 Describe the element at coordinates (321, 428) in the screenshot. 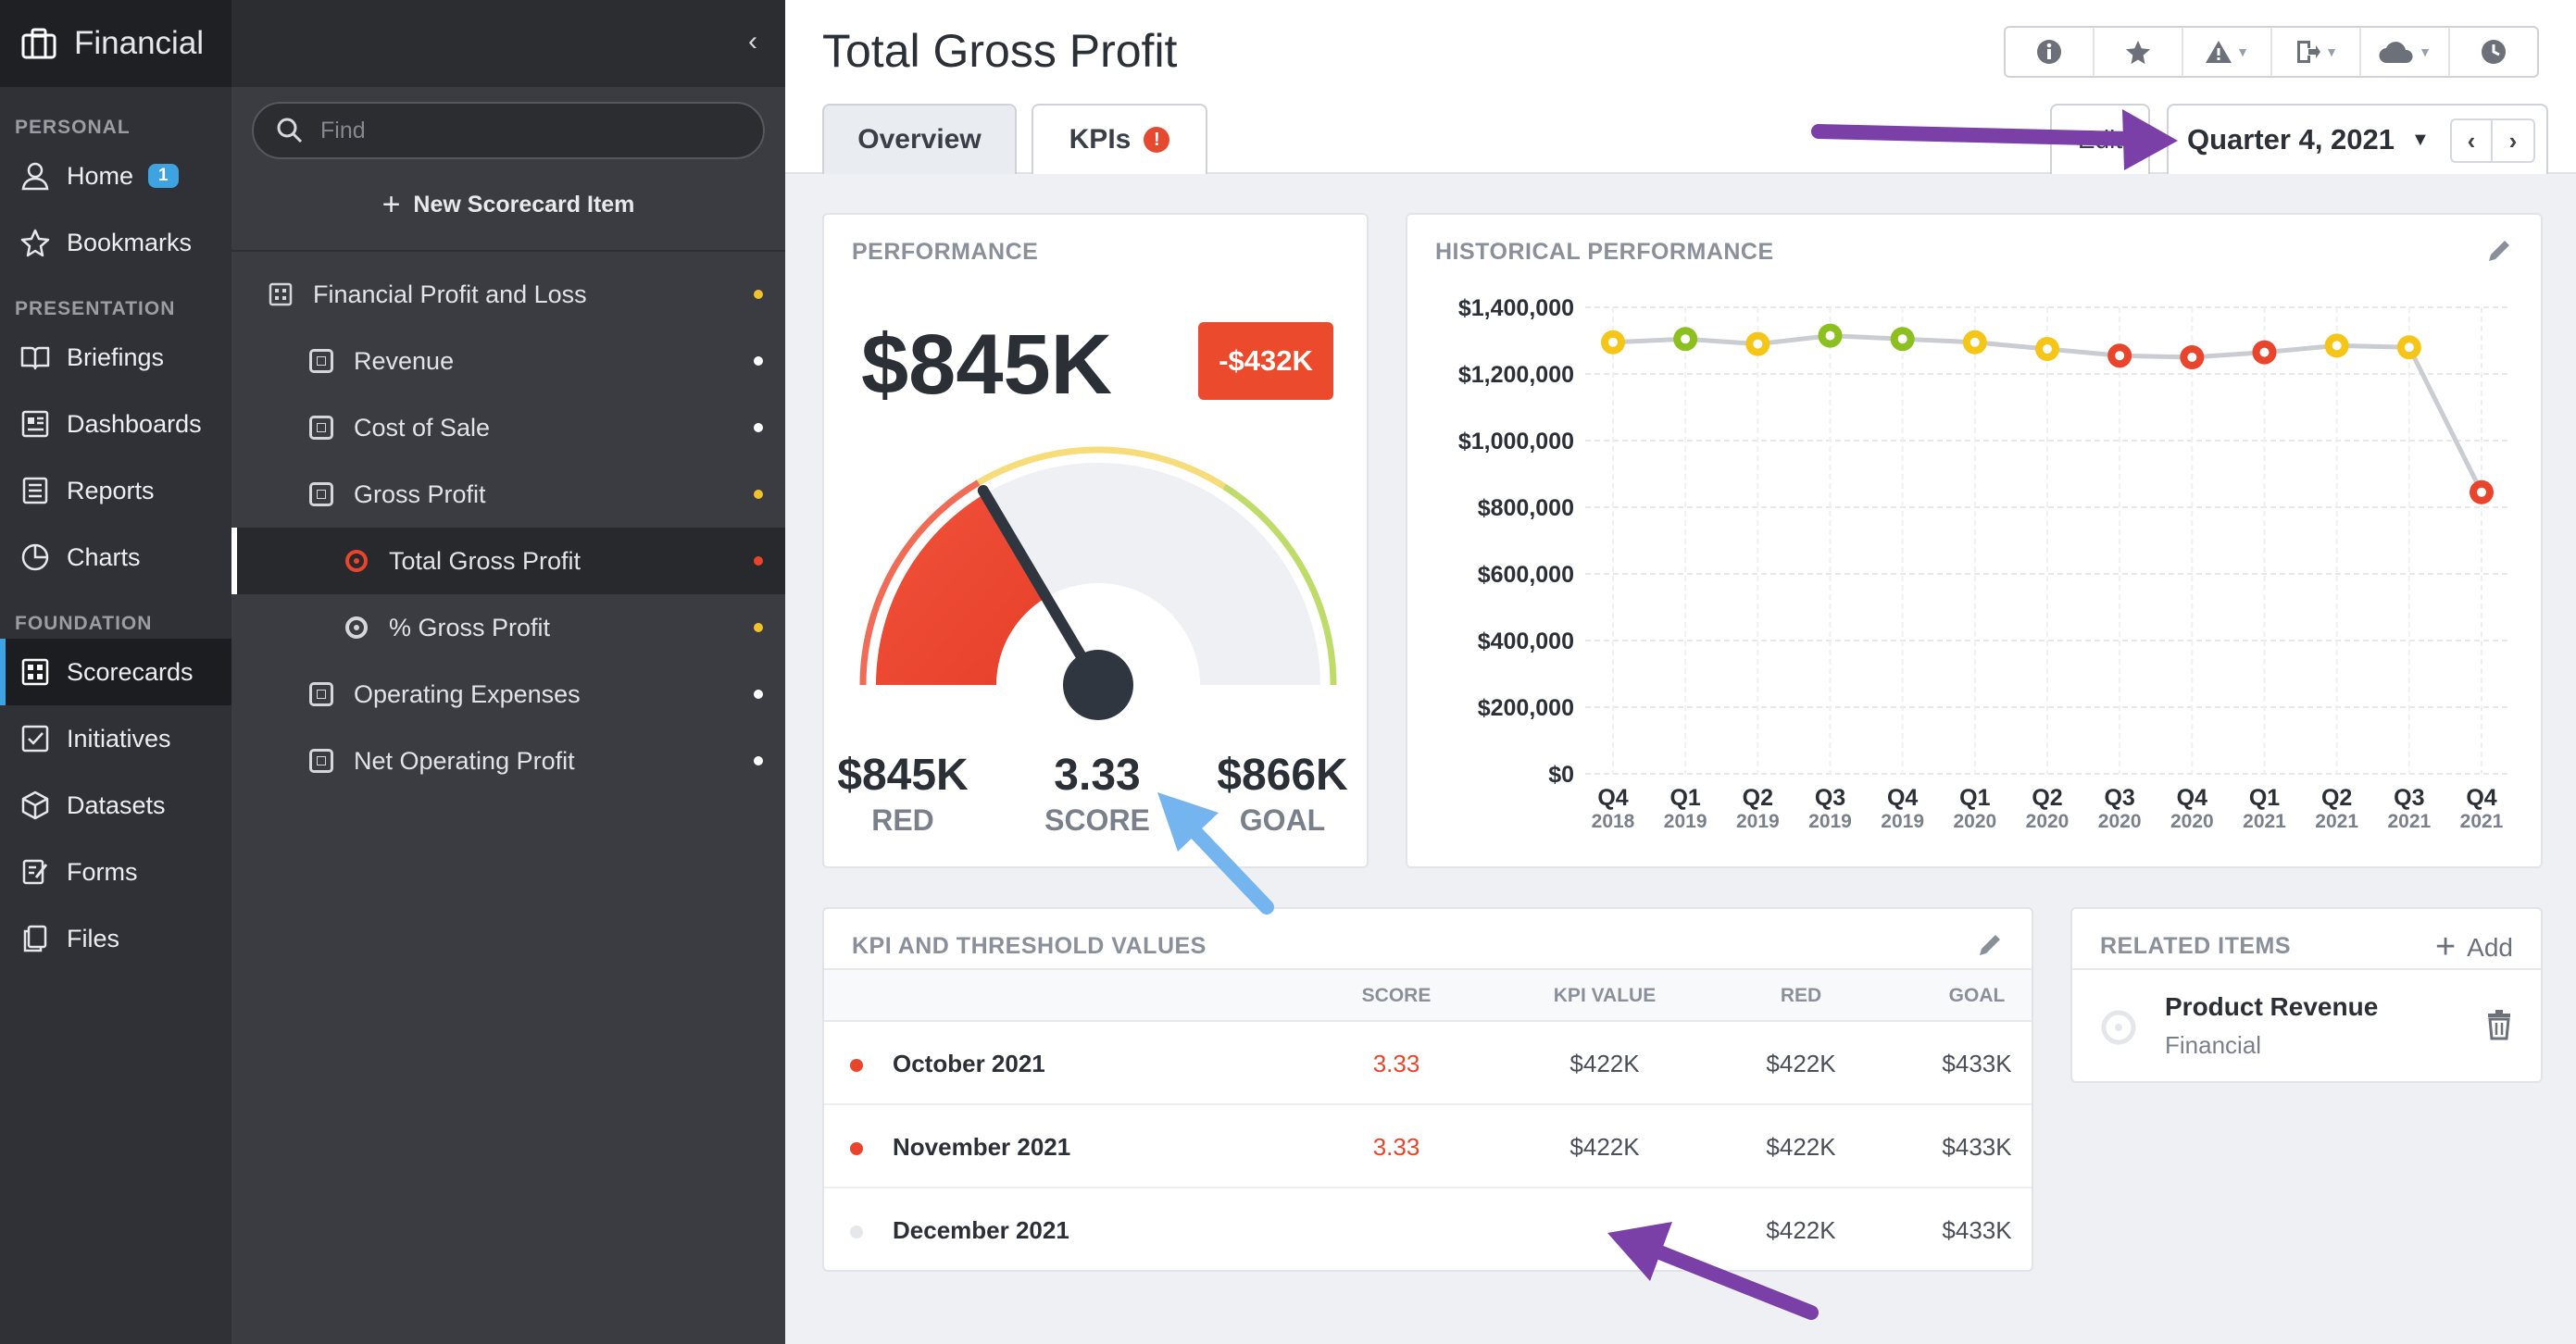

I see `objective-icon` at that location.